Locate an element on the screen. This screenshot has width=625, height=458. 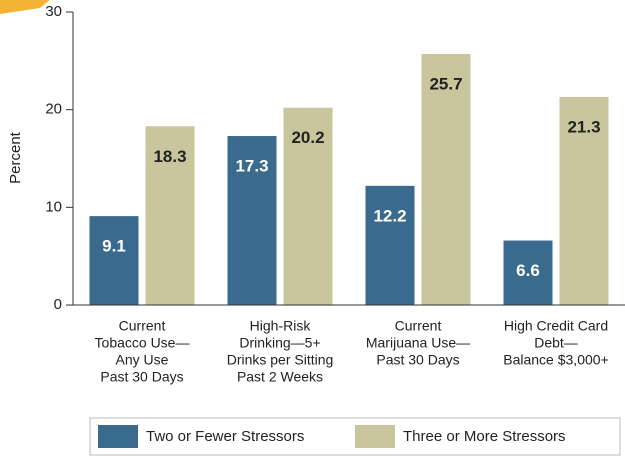
value-label: 17.3 is located at coordinates (251, 166).